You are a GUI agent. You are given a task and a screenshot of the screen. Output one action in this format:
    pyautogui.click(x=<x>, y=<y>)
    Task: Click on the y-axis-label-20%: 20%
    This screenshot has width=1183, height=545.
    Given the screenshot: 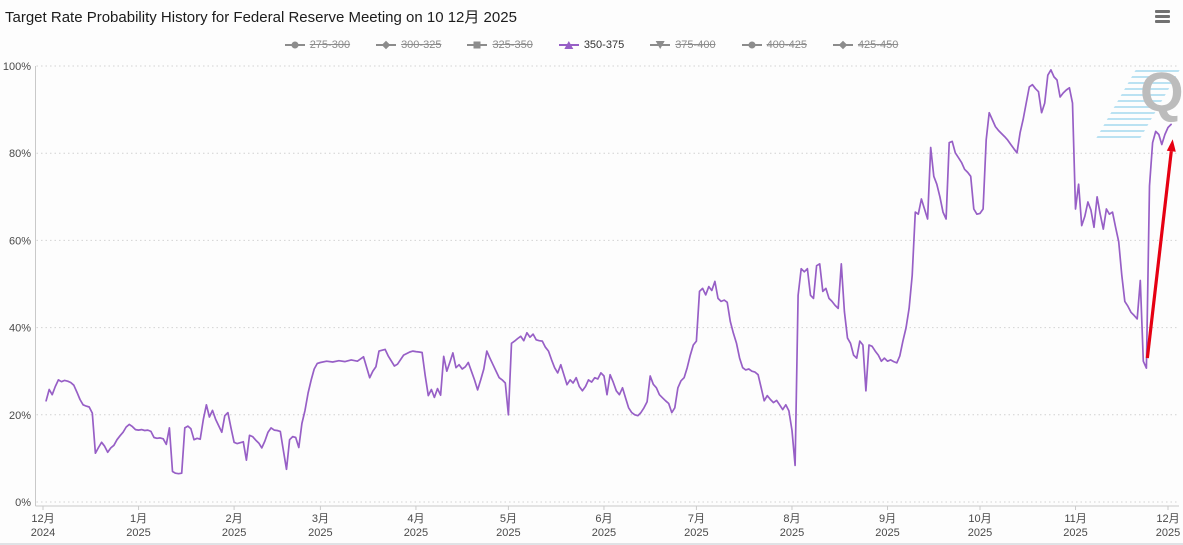 What is the action you would take?
    pyautogui.click(x=20, y=416)
    